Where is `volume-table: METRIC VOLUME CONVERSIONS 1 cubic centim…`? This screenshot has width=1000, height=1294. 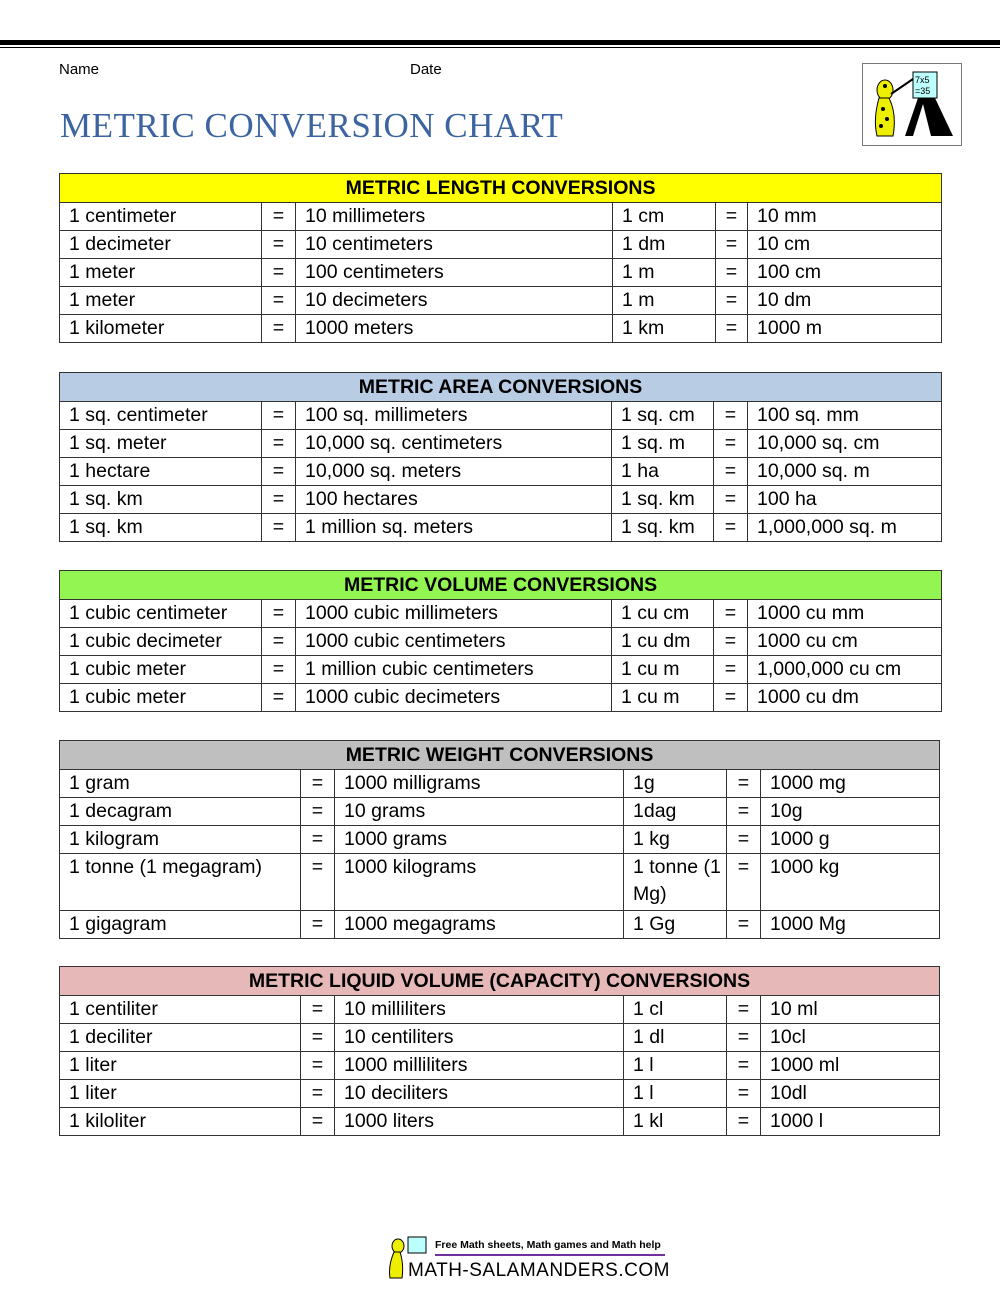
volume-table: METRIC VOLUME CONVERSIONS 1 cubic centim… is located at coordinates (500, 641).